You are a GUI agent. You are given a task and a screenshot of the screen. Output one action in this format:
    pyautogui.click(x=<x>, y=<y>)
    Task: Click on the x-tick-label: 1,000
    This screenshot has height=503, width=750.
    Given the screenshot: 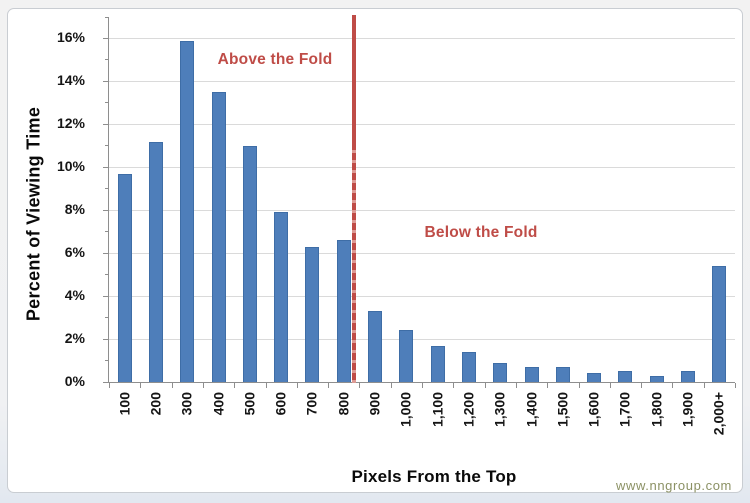 What is the action you would take?
    pyautogui.click(x=405, y=410)
    